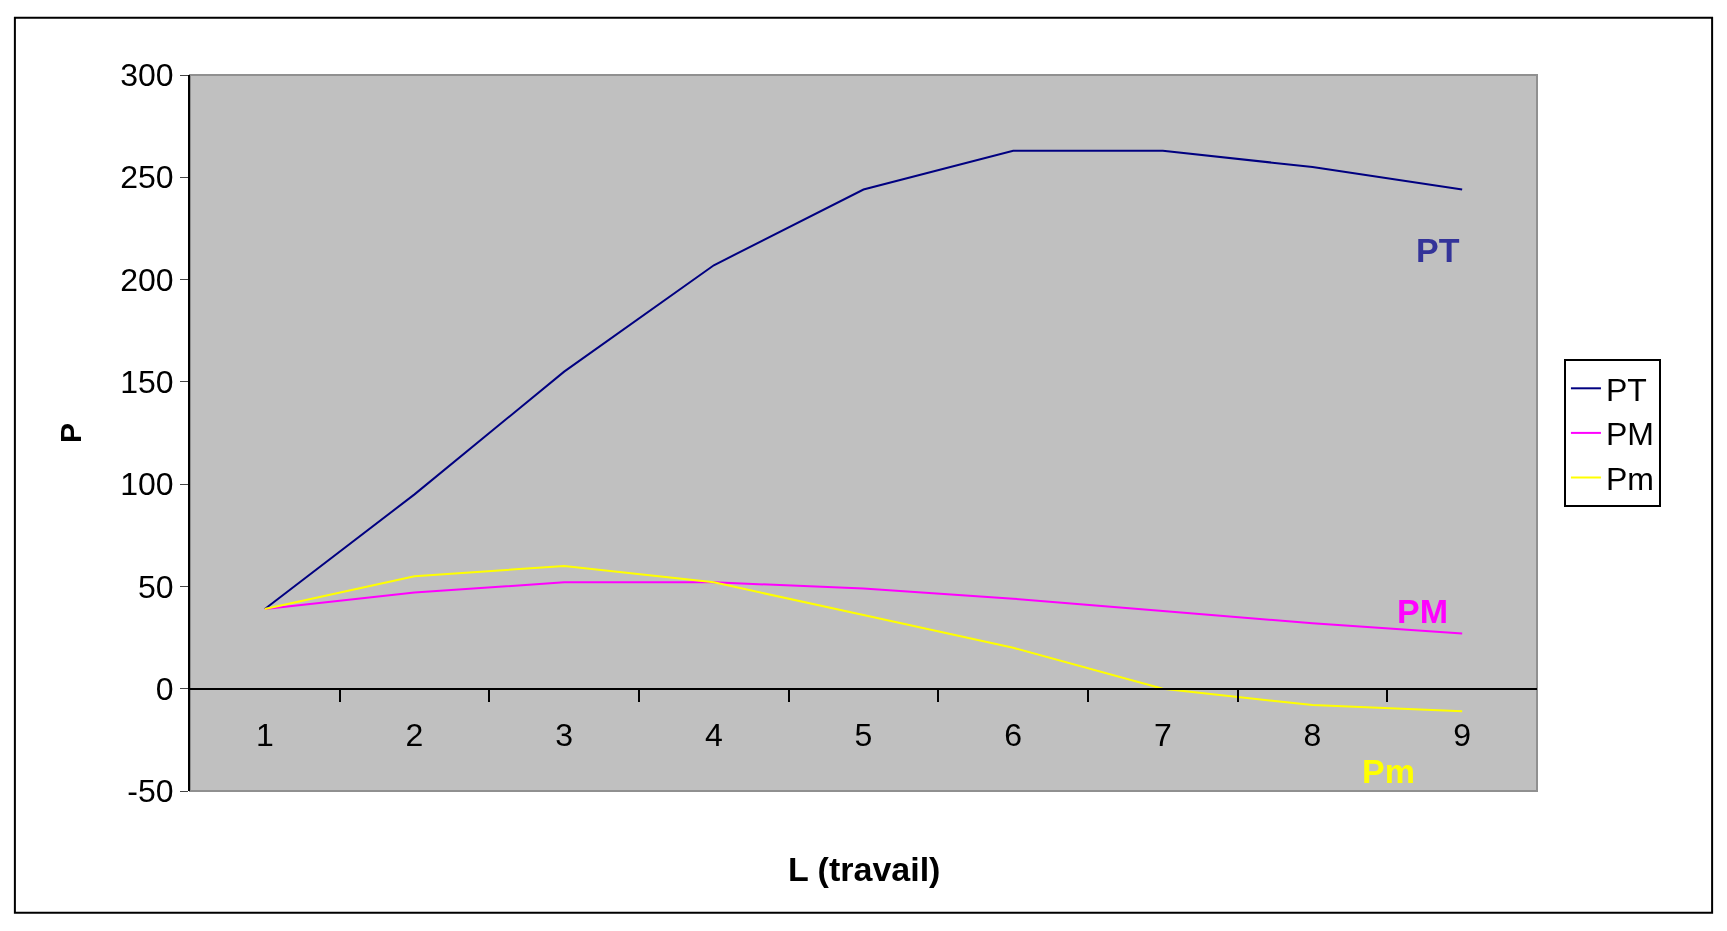 The width and height of the screenshot is (1727, 931). What do you see at coordinates (1462, 735) in the screenshot?
I see `x-tick-label: 9` at bounding box center [1462, 735].